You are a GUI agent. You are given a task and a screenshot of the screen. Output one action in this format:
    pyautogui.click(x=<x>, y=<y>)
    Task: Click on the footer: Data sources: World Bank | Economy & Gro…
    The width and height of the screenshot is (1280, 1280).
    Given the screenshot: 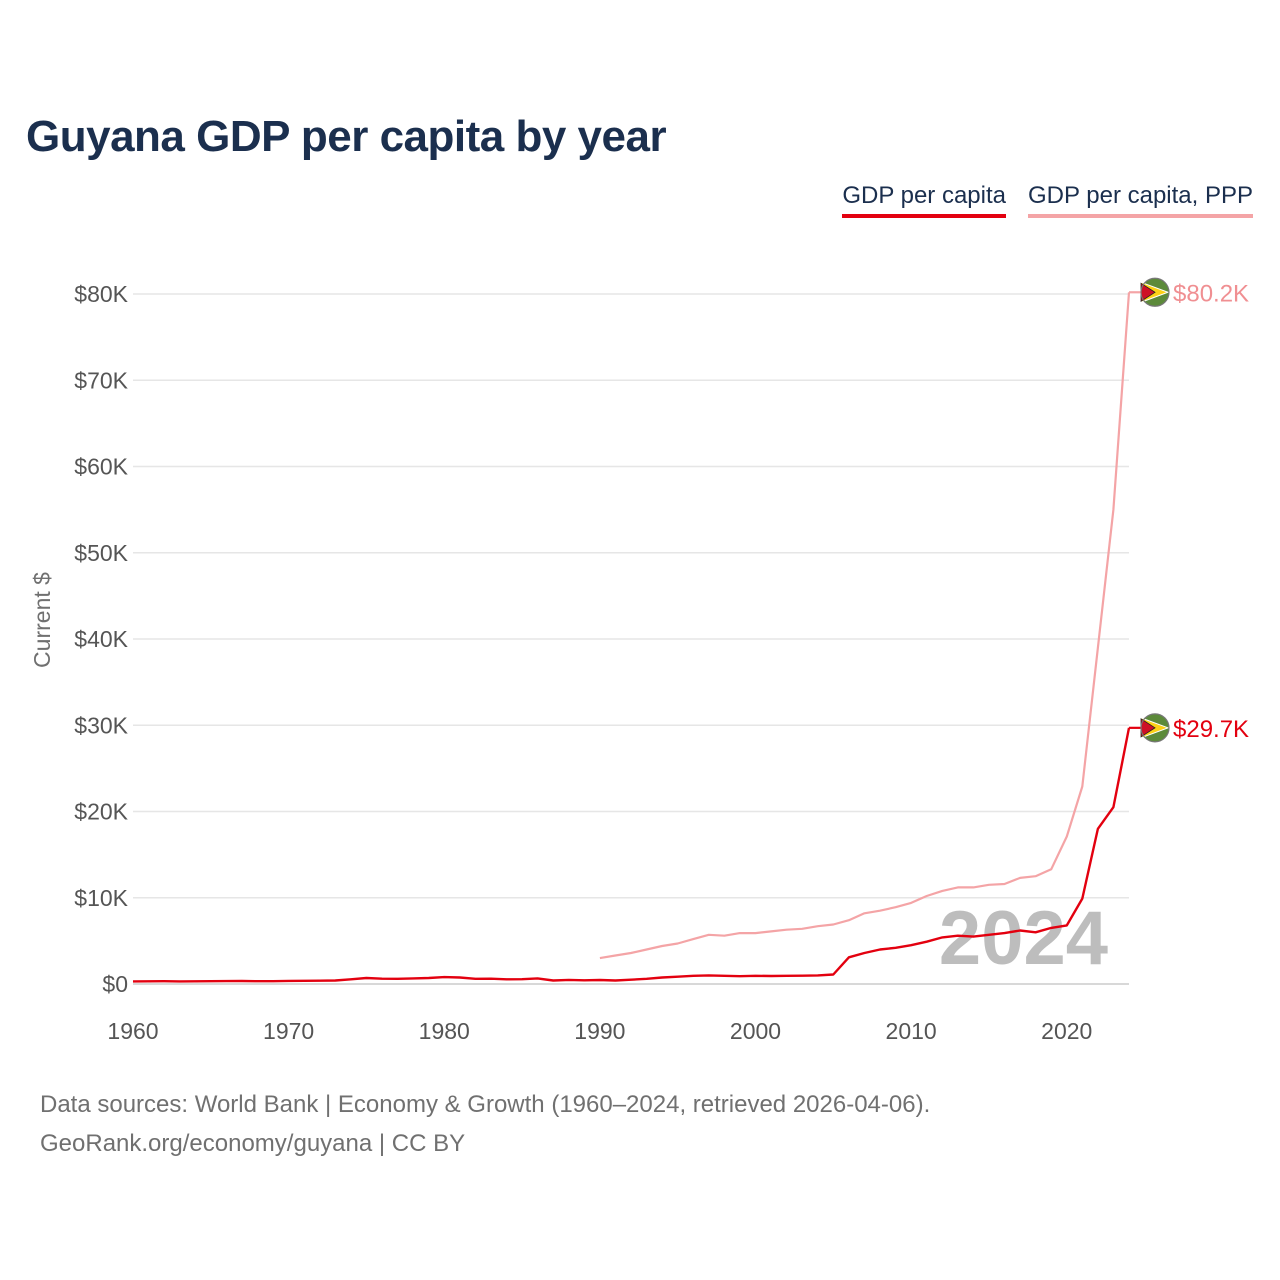 What is the action you would take?
    pyautogui.click(x=485, y=1124)
    